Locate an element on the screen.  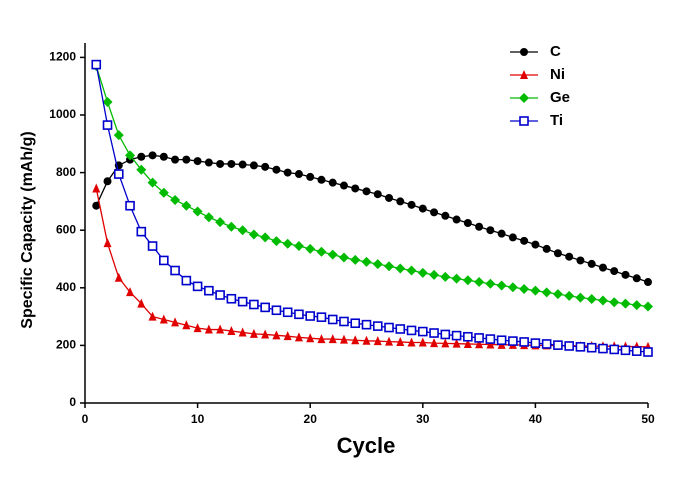
y-tick-label: 800 is located at coordinates (66, 172).